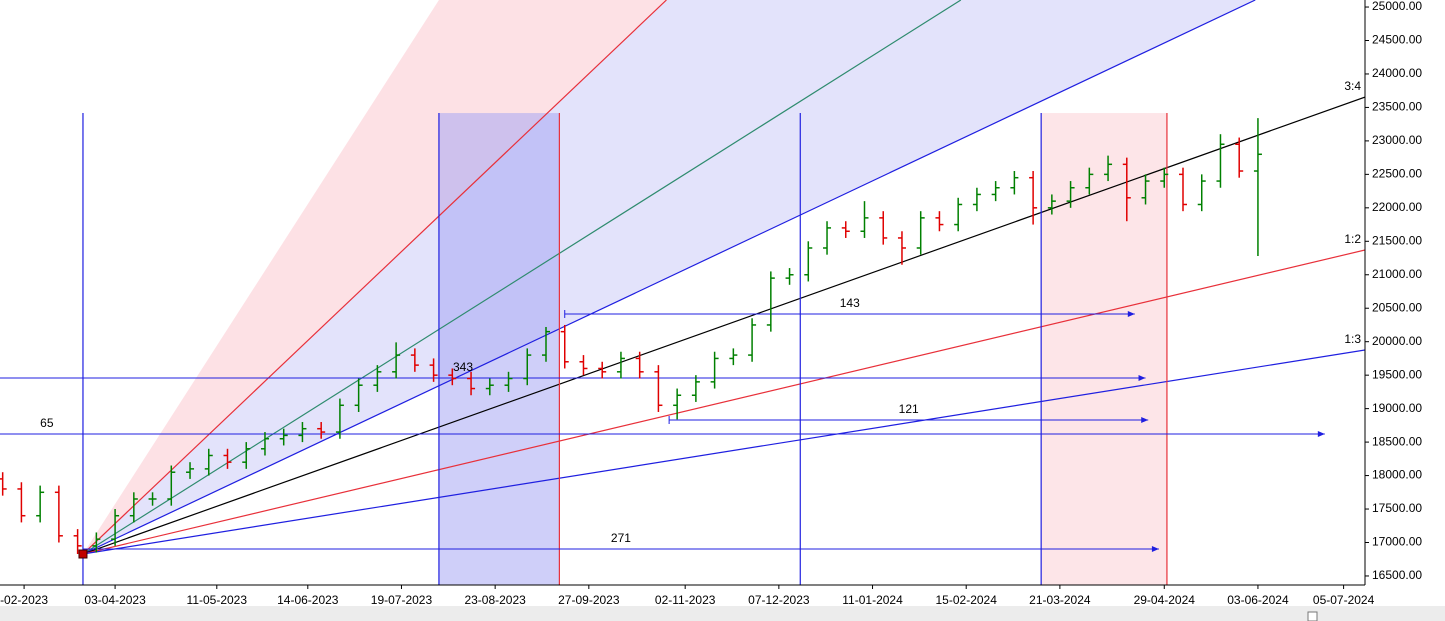  I want to click on x-tick-label: 14-06-2023, so click(308, 600).